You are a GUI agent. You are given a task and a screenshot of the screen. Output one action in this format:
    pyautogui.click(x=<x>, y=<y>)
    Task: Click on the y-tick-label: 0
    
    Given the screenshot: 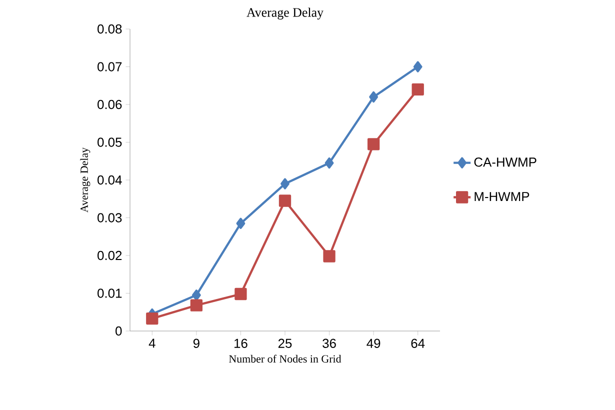 What is the action you would take?
    pyautogui.click(x=119, y=331)
    